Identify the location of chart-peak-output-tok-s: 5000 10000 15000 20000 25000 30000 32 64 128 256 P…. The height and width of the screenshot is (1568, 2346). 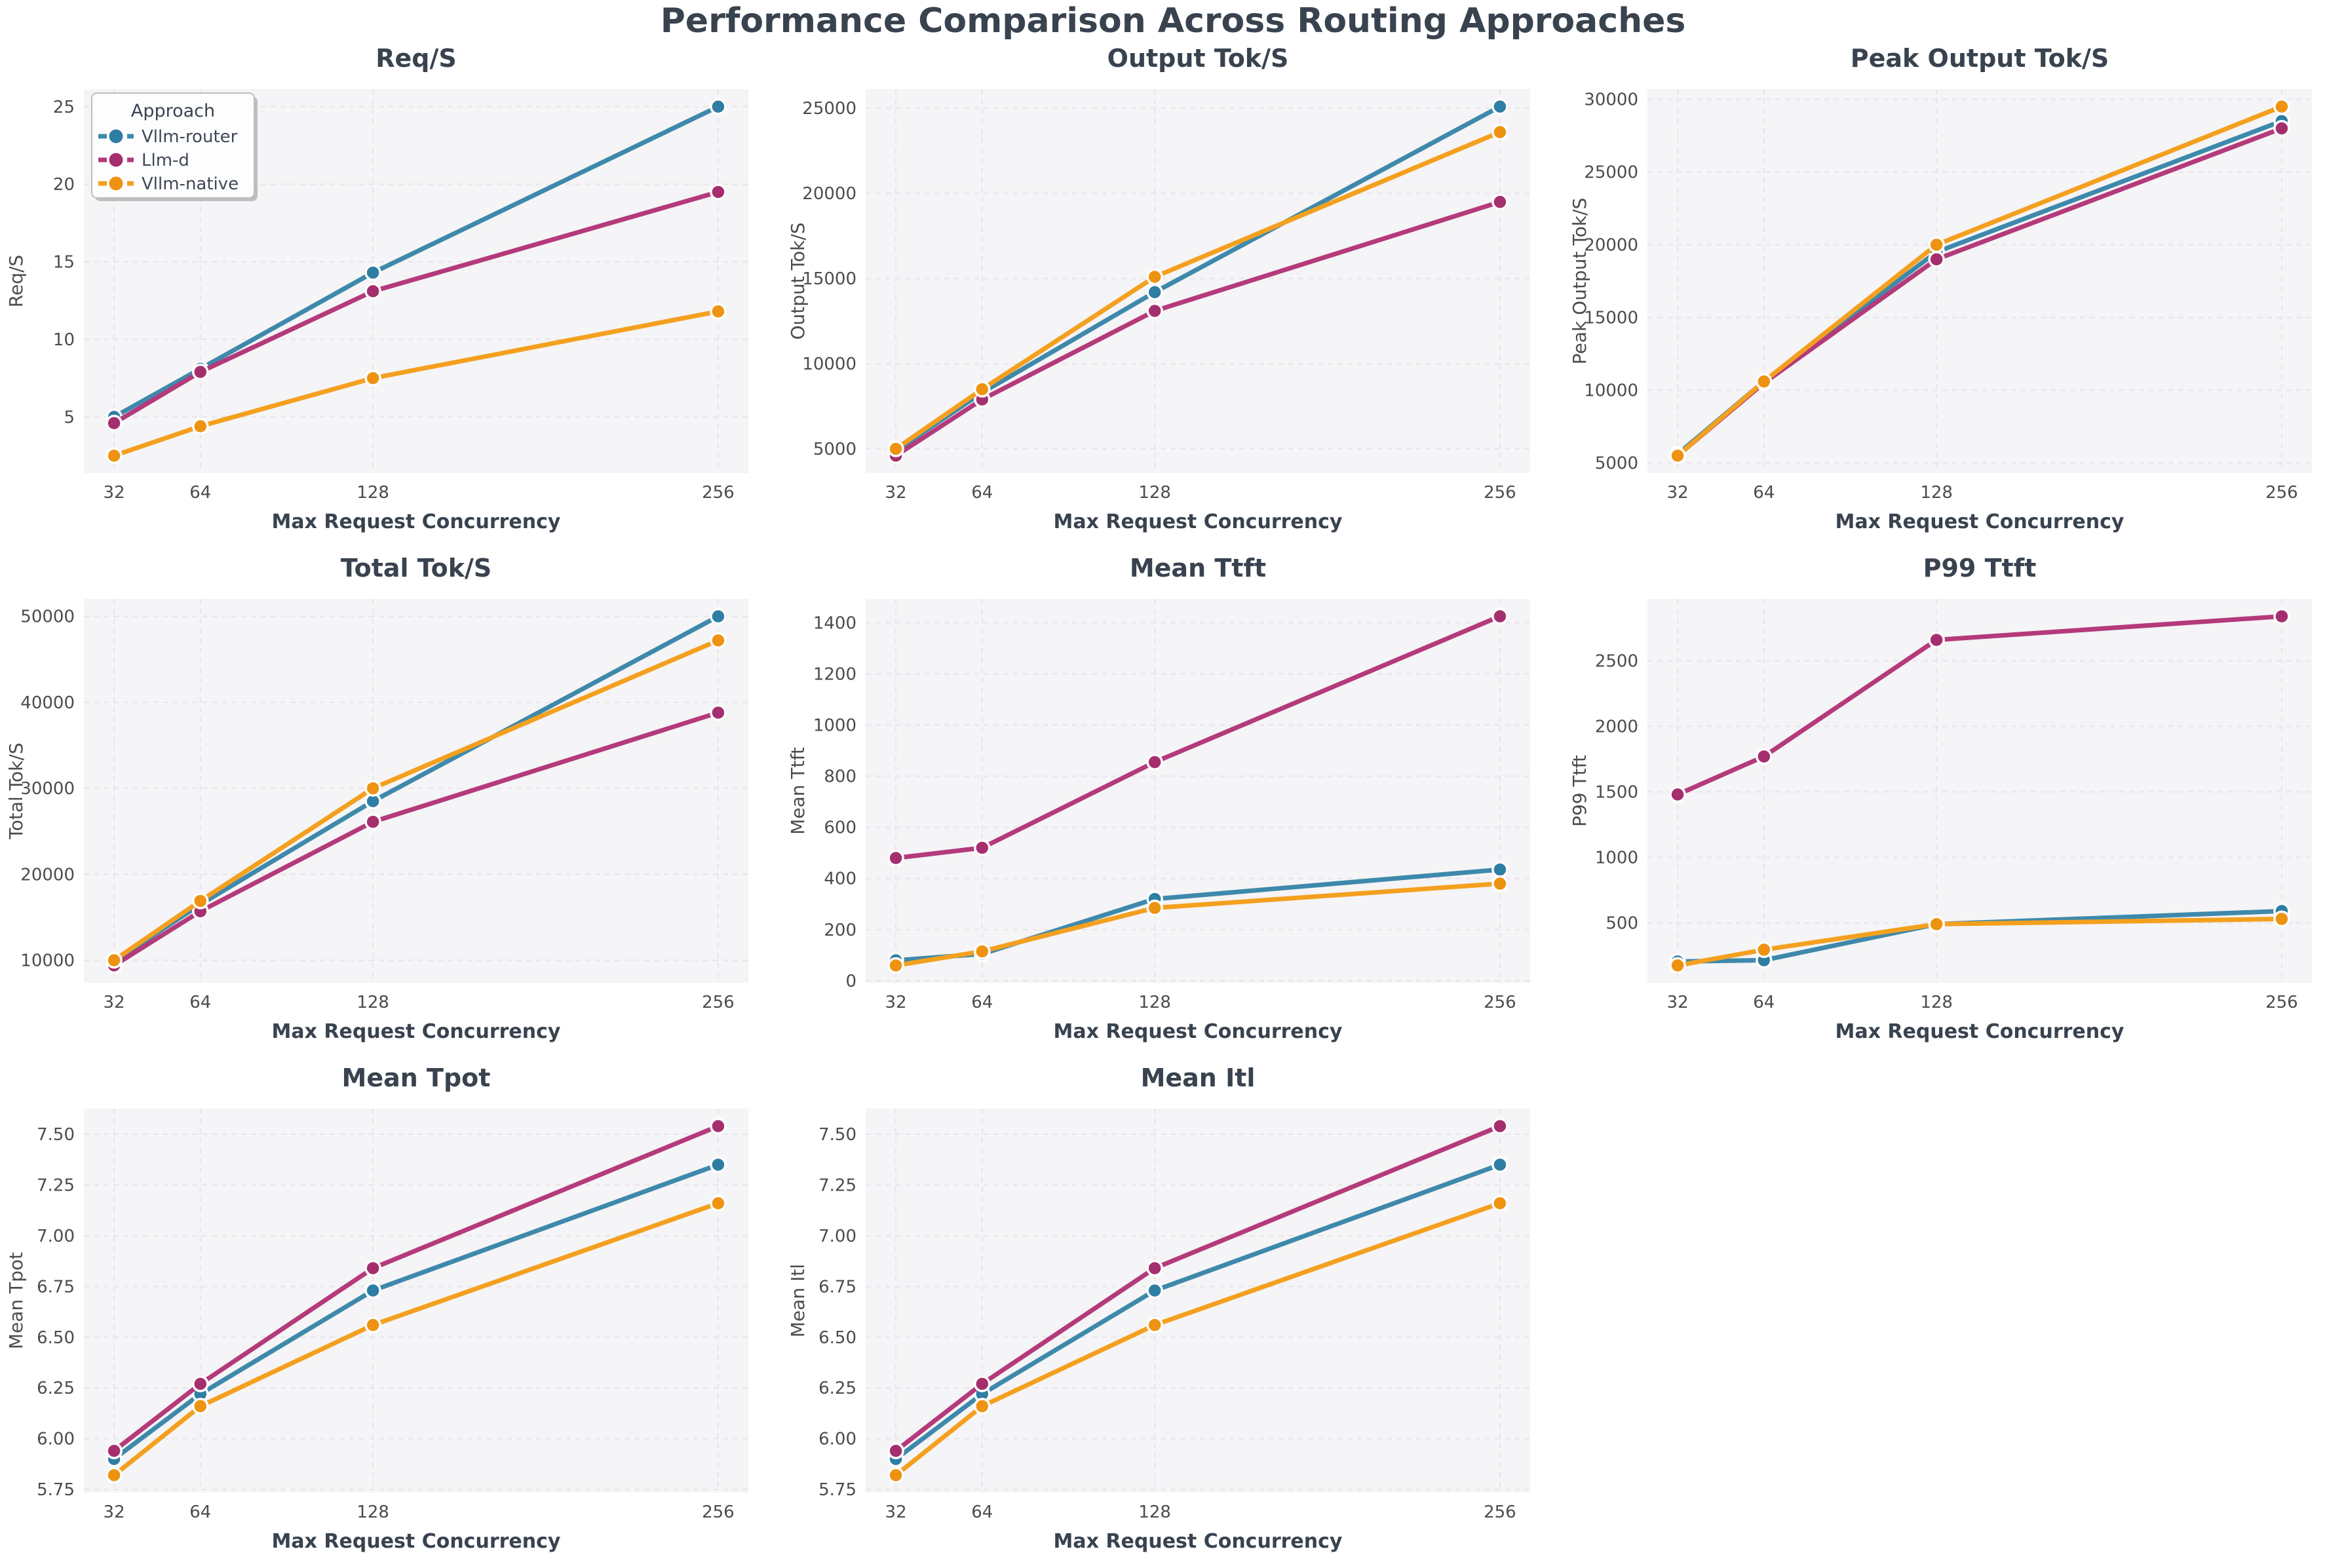
(1940, 289).